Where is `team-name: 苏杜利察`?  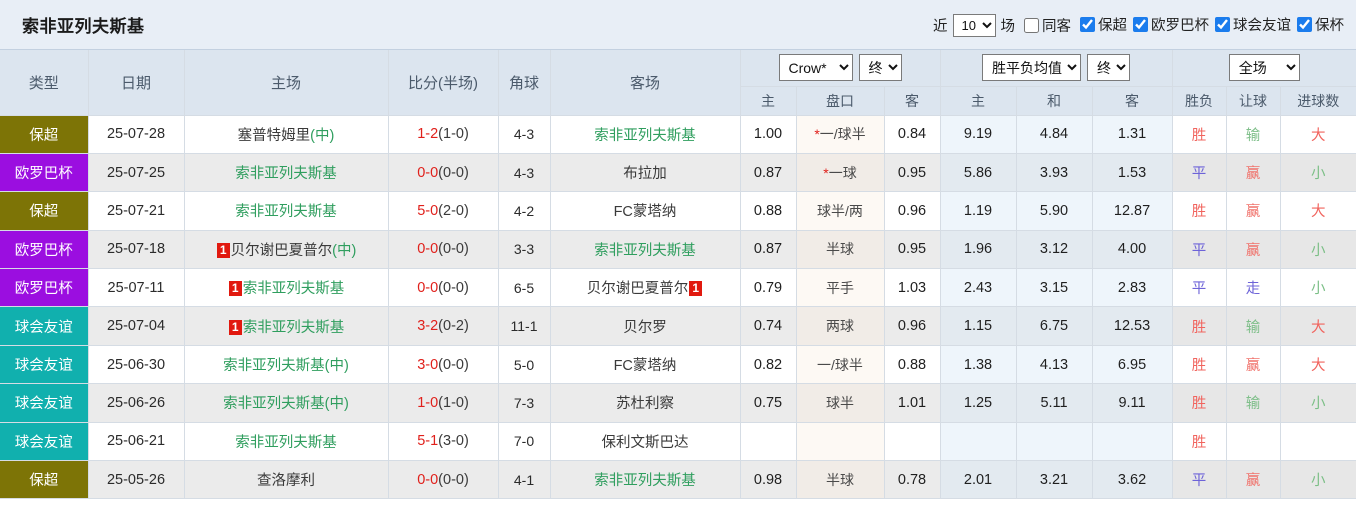
team-name: 苏杜利察 is located at coordinates (645, 404).